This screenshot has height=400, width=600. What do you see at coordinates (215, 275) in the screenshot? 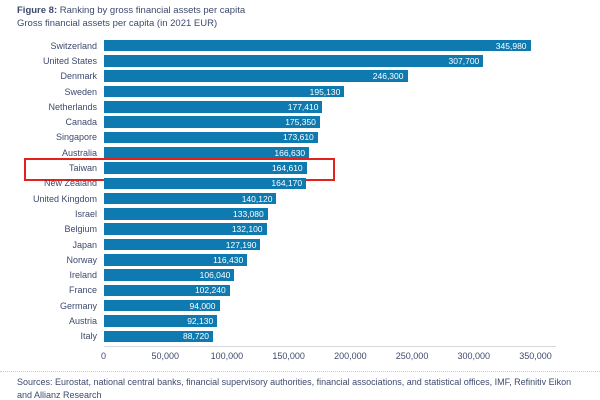
I see `bar-value-label: 106,040` at bounding box center [215, 275].